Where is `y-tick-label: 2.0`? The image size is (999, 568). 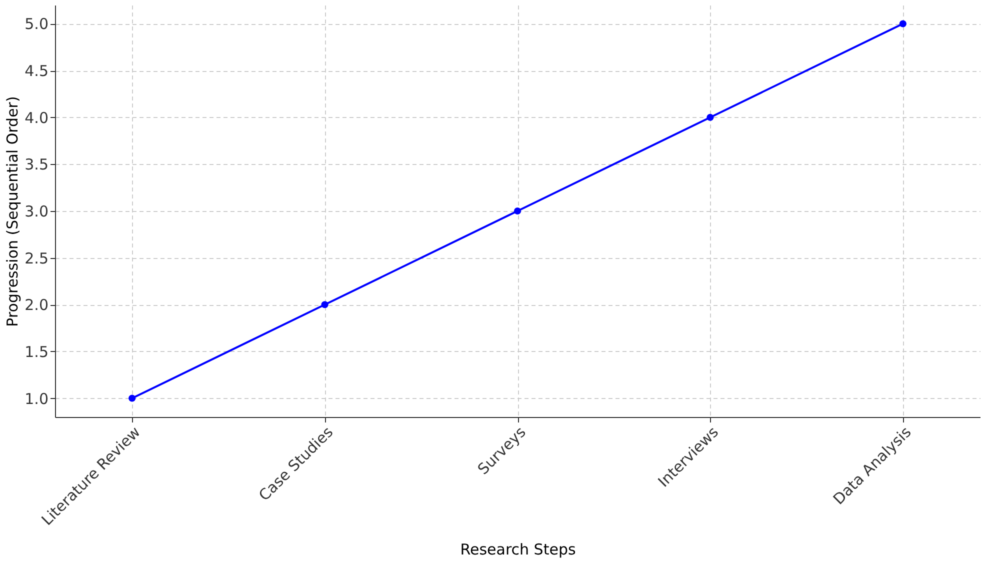
y-tick-label: 2.0 is located at coordinates (36, 305).